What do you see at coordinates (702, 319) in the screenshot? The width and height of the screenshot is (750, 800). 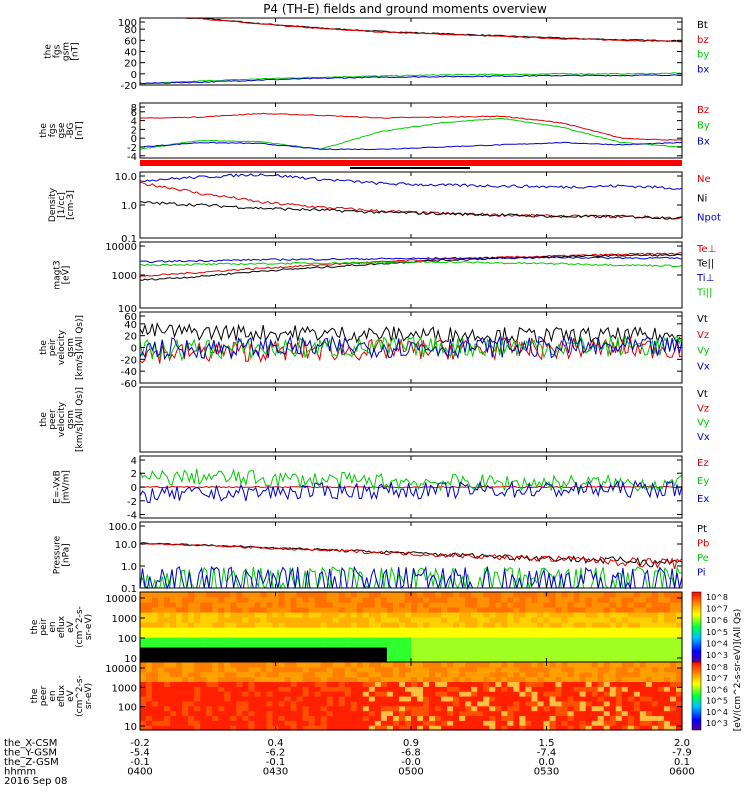 I see `legend-label-peir_velocity: Vt` at bounding box center [702, 319].